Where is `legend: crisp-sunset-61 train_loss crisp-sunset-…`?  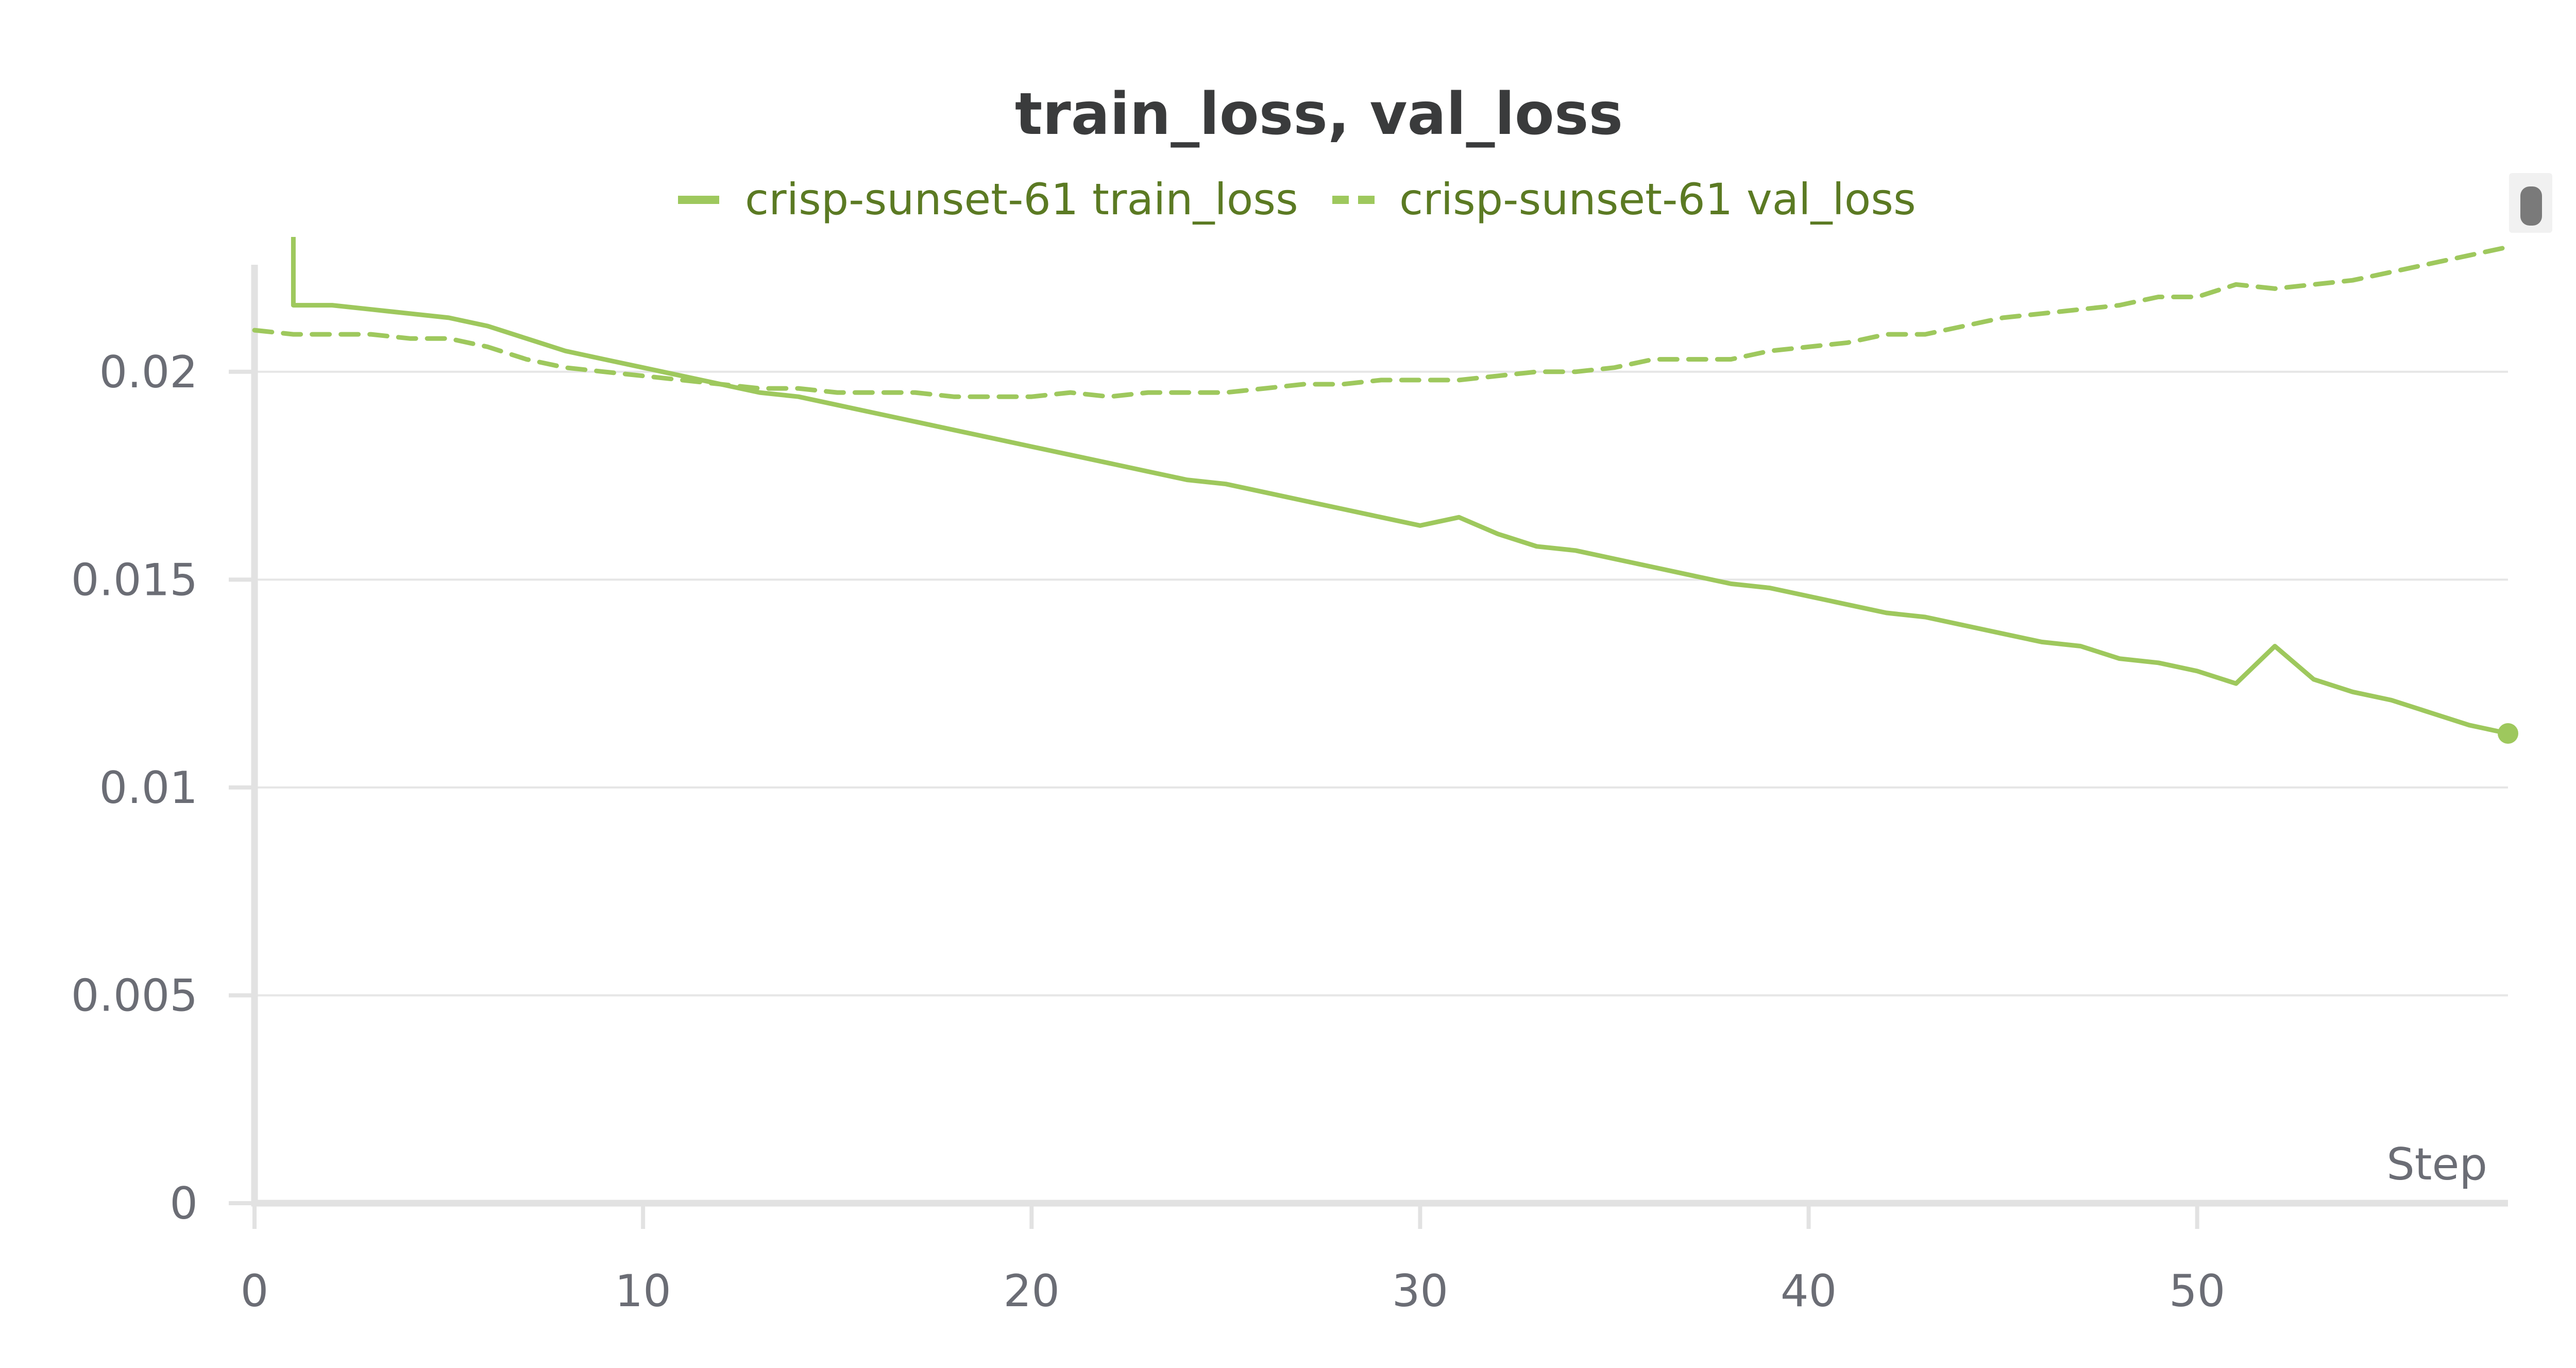 legend: crisp-sunset-61 train_loss crisp-sunset-… is located at coordinates (1297, 199).